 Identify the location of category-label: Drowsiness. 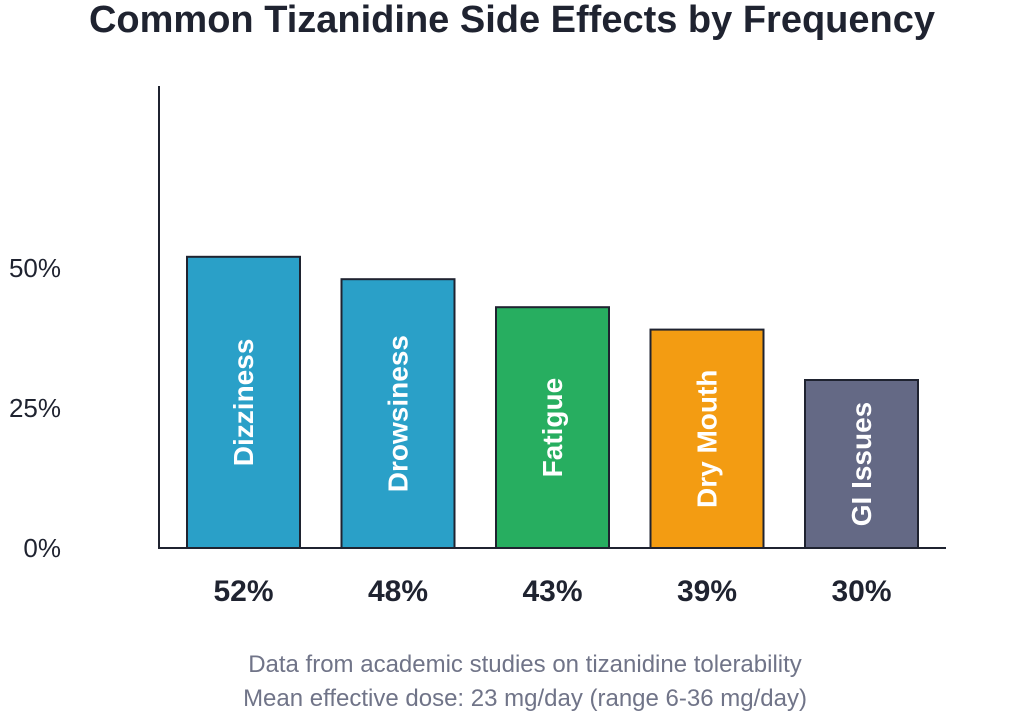
(398, 413).